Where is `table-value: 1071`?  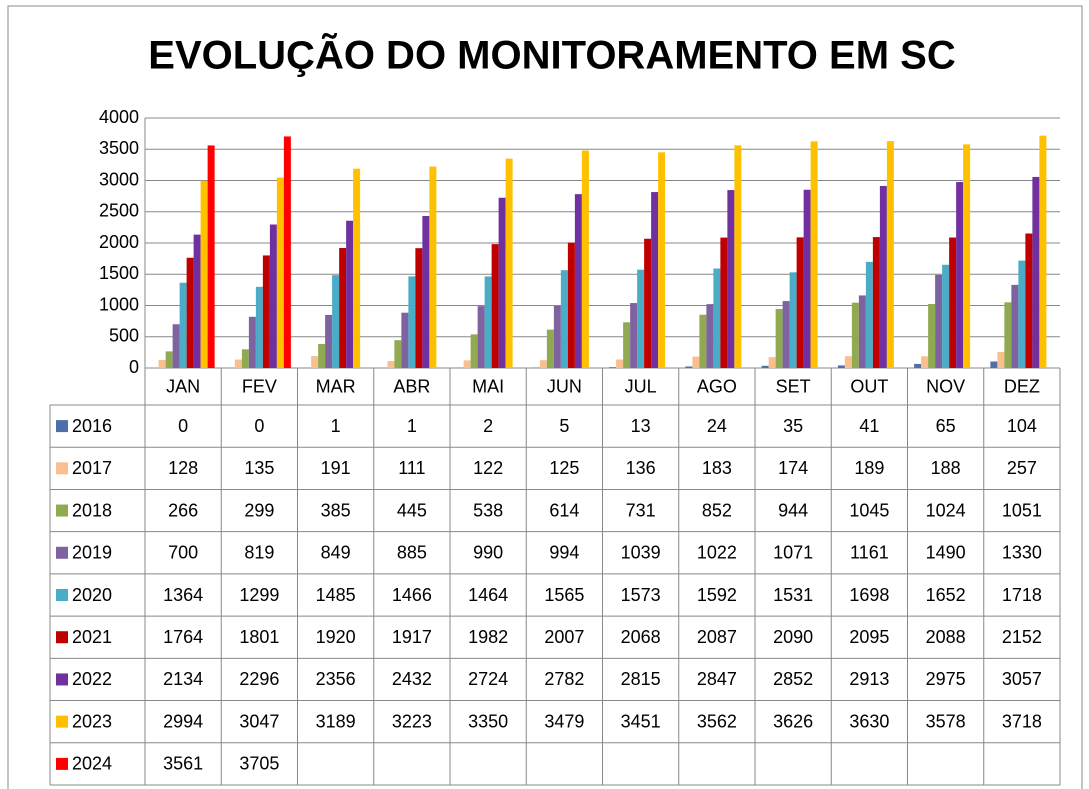 table-value: 1071 is located at coordinates (793, 553).